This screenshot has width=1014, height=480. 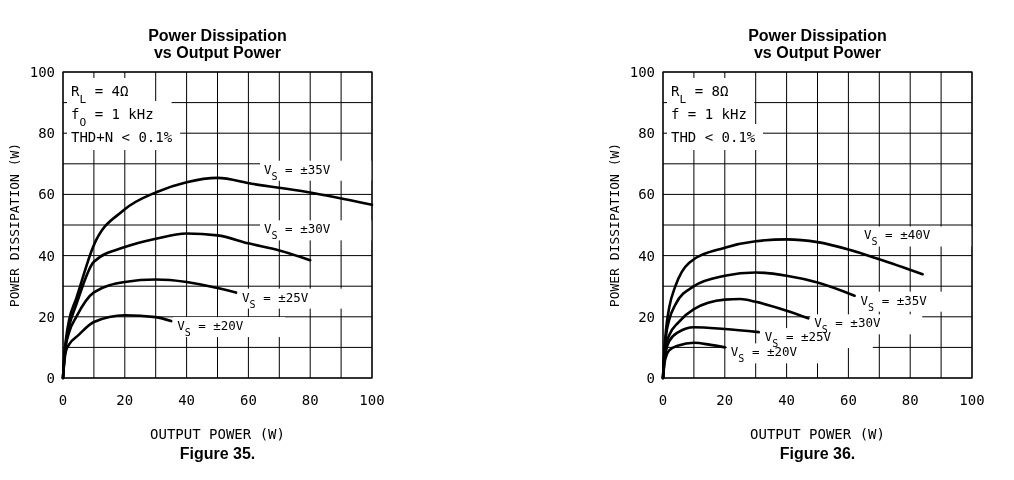 I want to click on annotation: f = 1 kHz, so click(x=709, y=114).